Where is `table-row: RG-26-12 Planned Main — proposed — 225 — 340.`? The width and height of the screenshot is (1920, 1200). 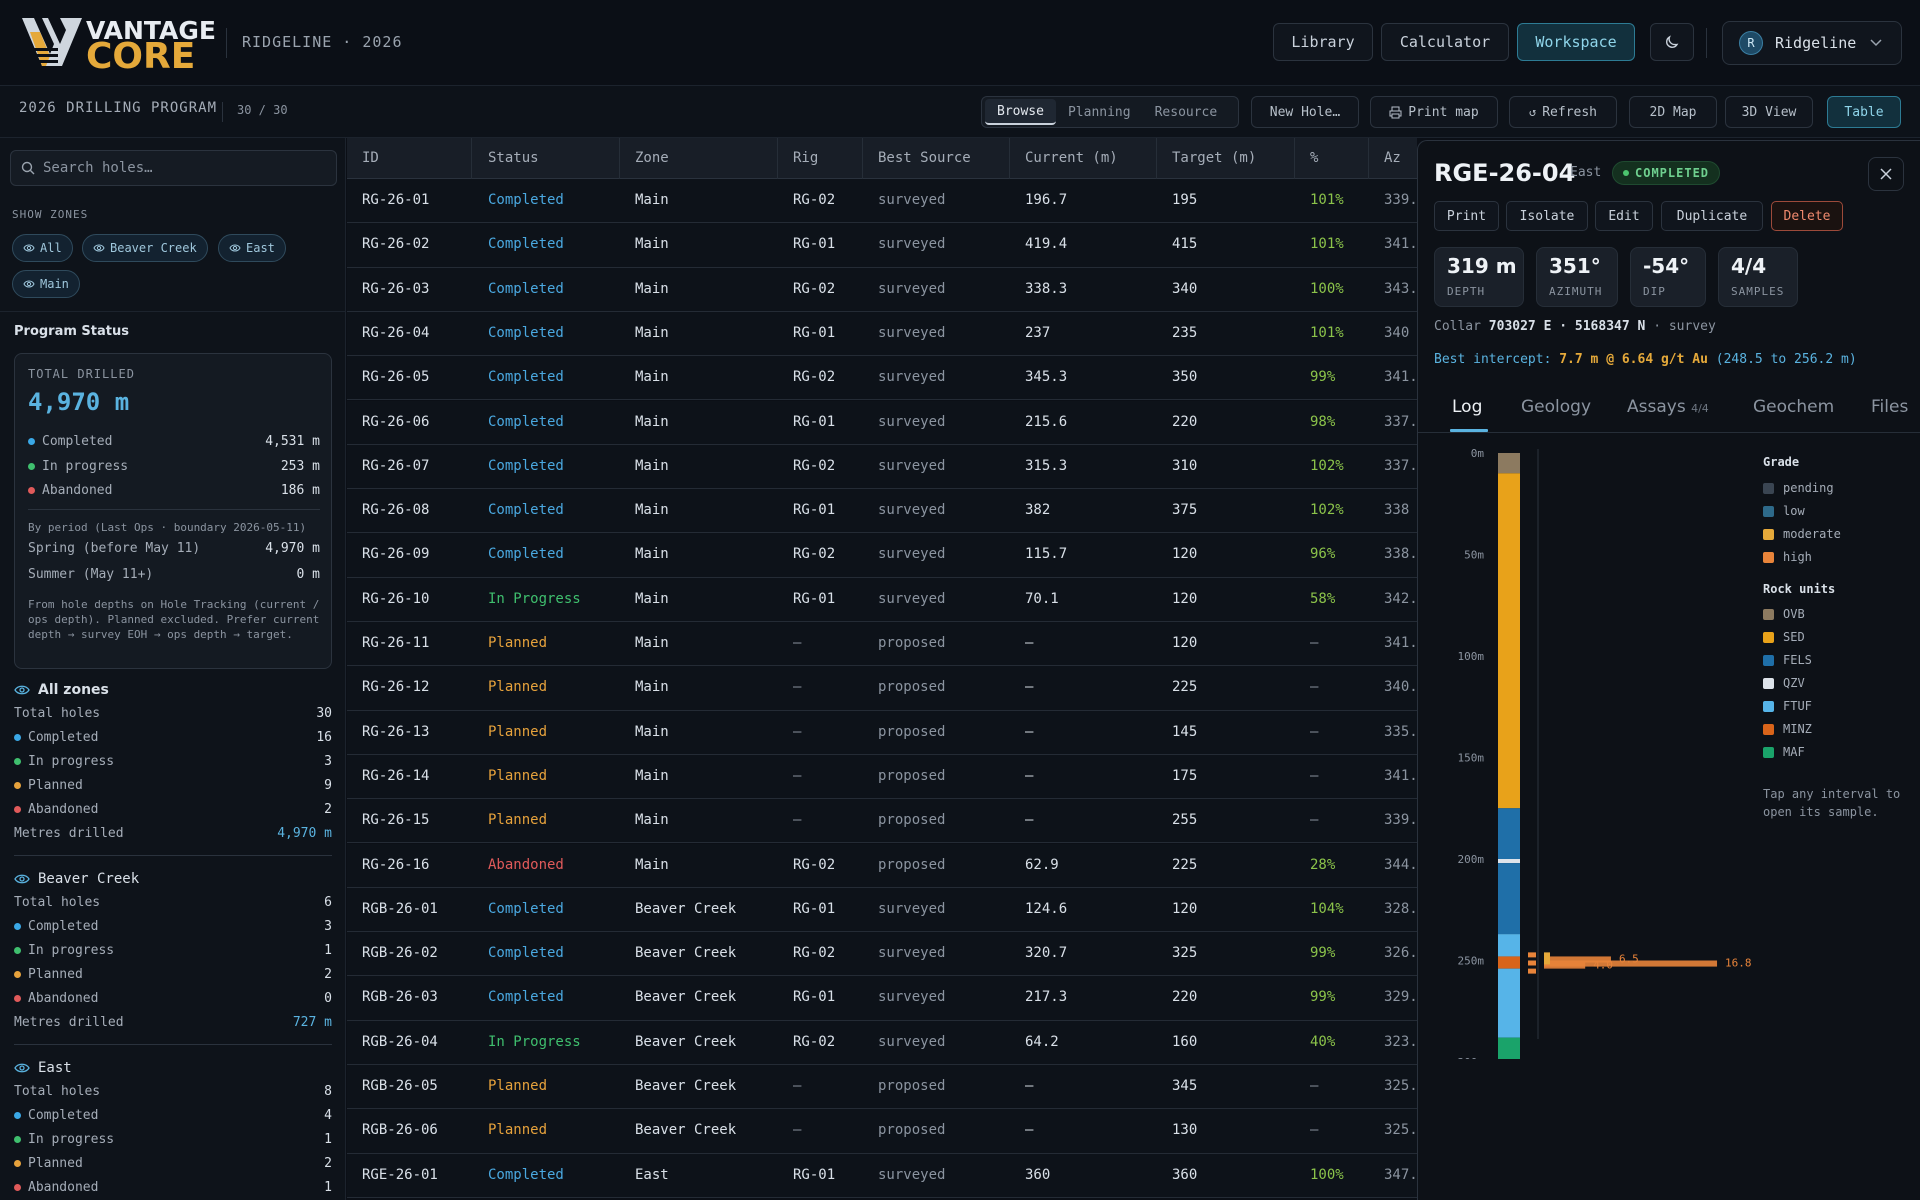 table-row: RG-26-12 Planned Main — proposed — 225 — 340. is located at coordinates (882, 688).